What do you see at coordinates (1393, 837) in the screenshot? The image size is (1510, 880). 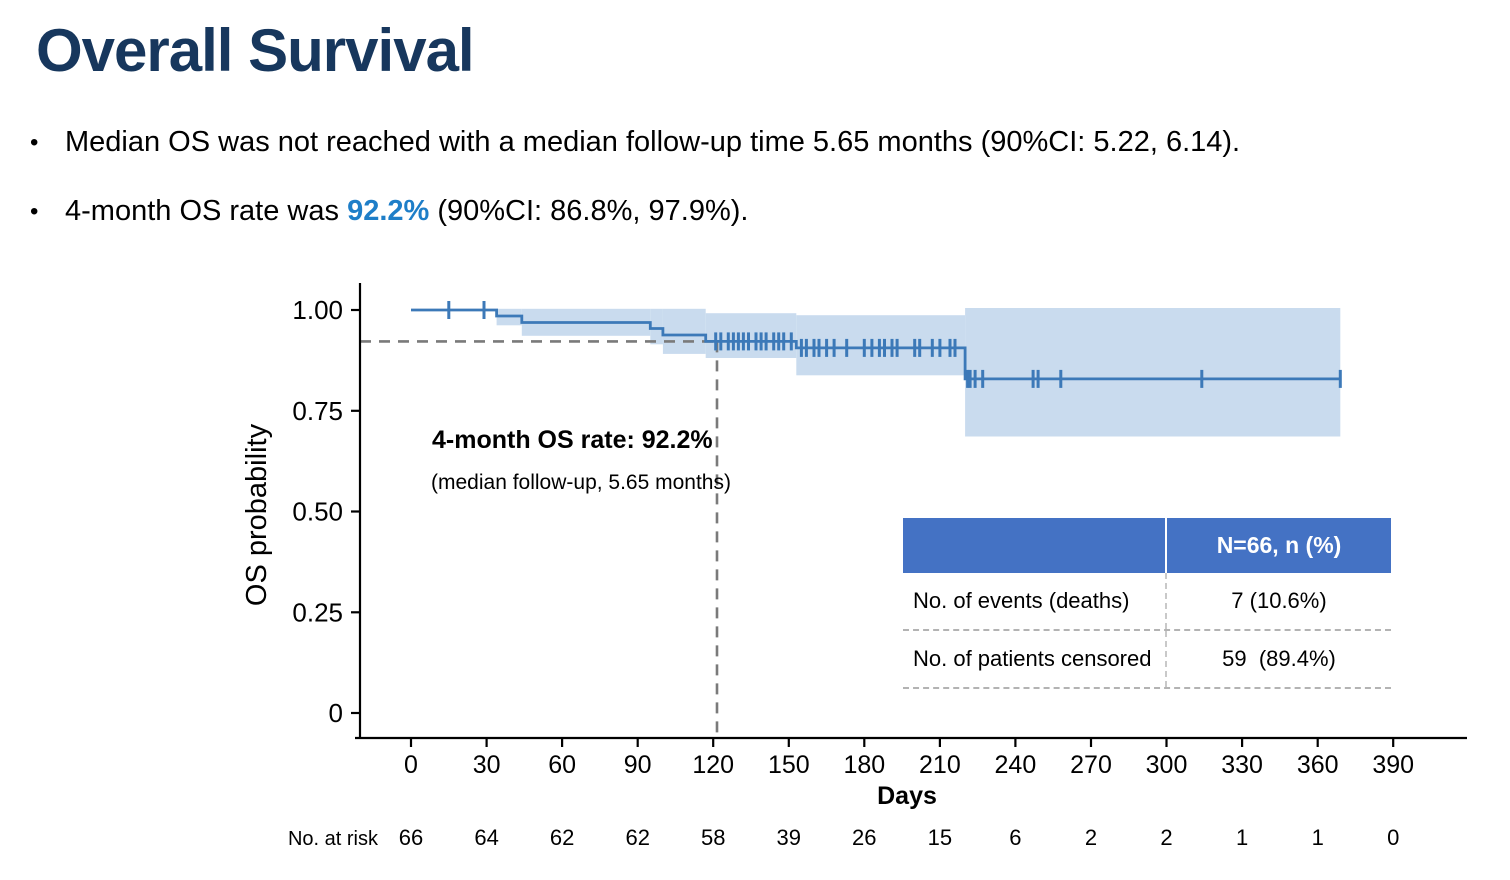 I see `at-risk-count: 0` at bounding box center [1393, 837].